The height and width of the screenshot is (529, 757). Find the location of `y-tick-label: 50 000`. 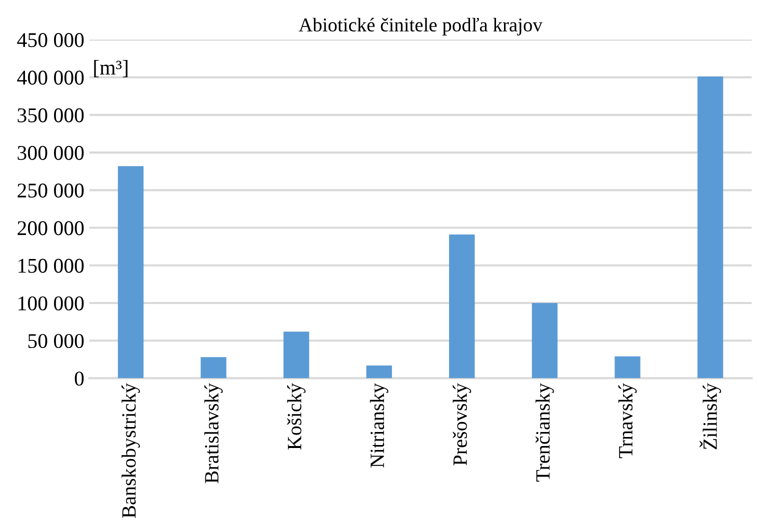

y-tick-label: 50 000 is located at coordinates (56, 341).